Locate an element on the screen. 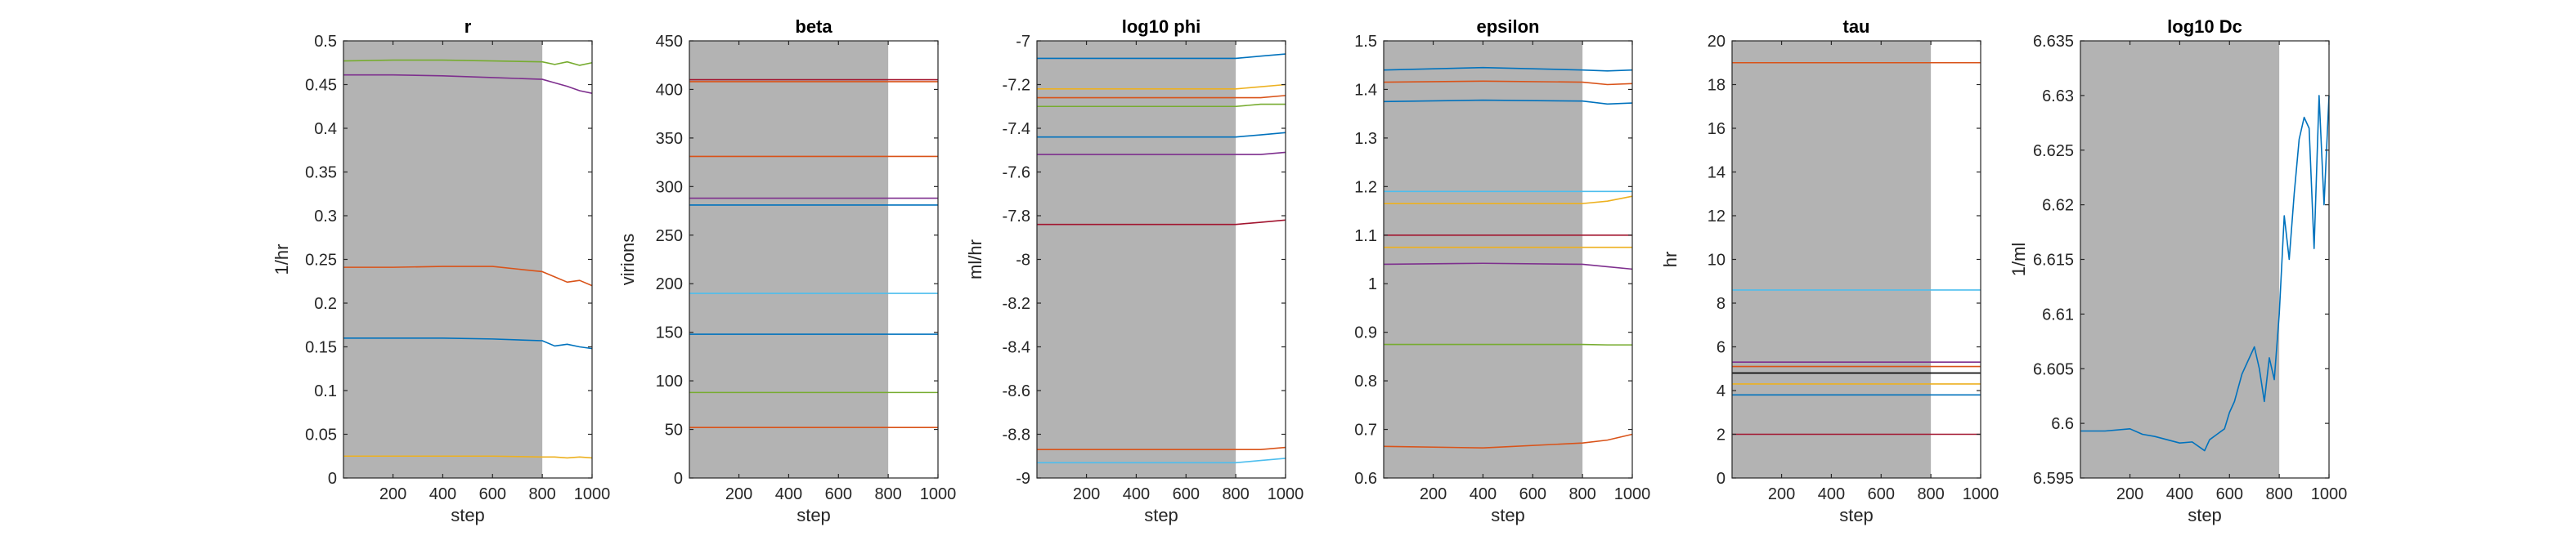  chart-title: r is located at coordinates (468, 26).